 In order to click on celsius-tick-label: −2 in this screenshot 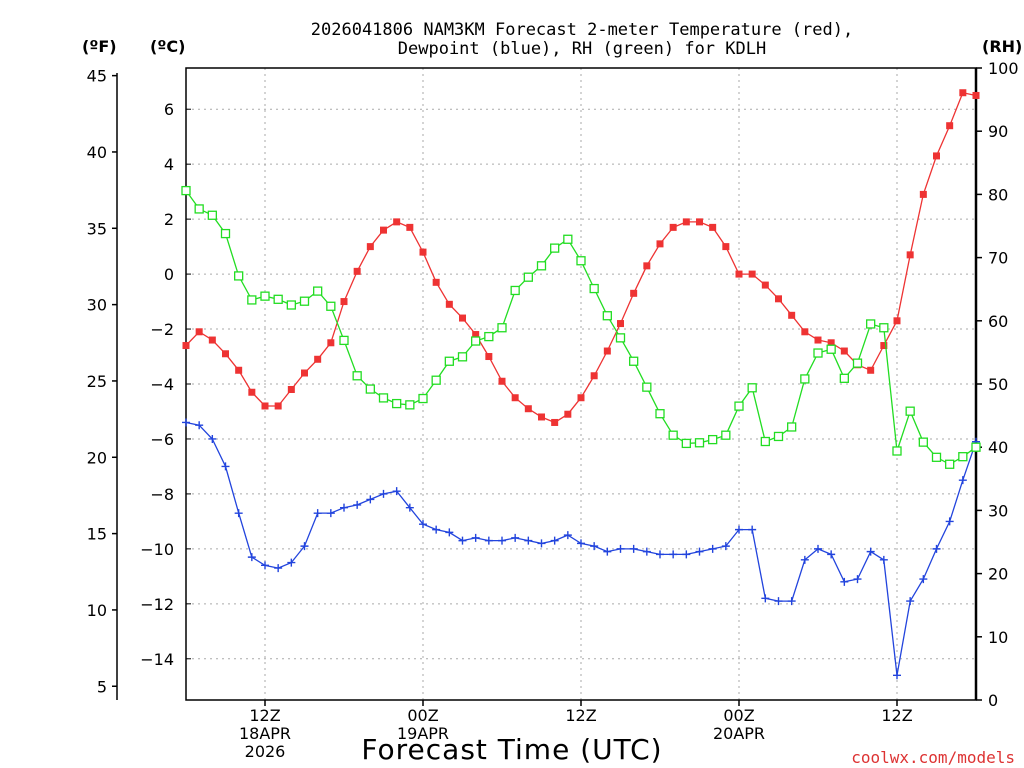, I will do `click(162, 329)`.